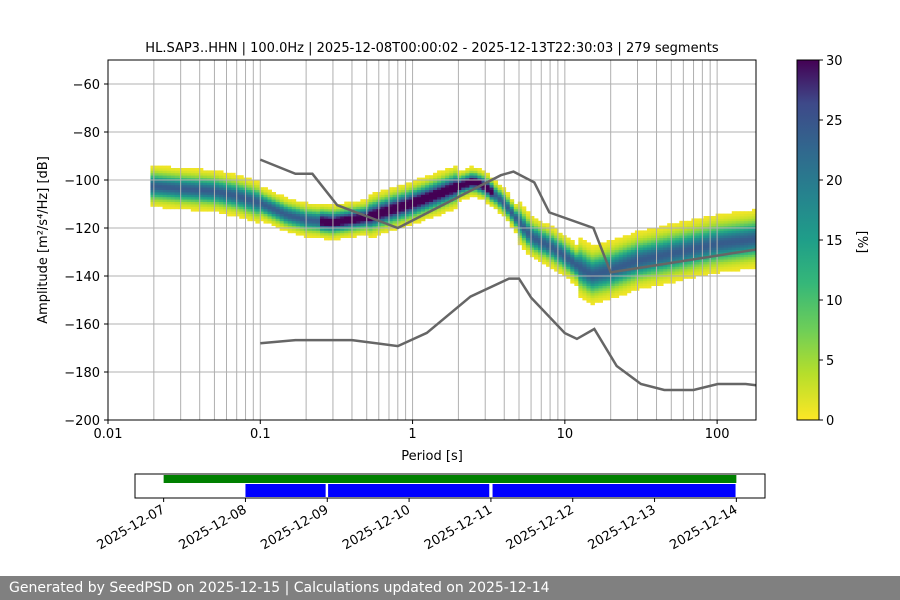 Image resolution: width=900 pixels, height=600 pixels. What do you see at coordinates (622, 527) in the screenshot?
I see `timeline-tick-label: 2025-12-13` at bounding box center [622, 527].